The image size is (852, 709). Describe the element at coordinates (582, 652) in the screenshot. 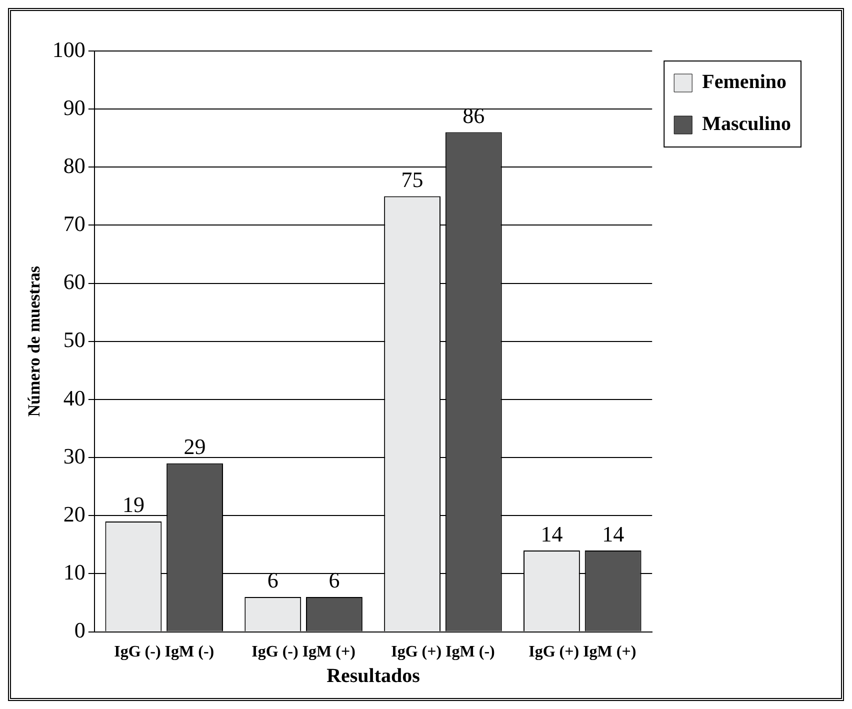

I see `x-tick-label: IgG (+) IgM (+)` at that location.